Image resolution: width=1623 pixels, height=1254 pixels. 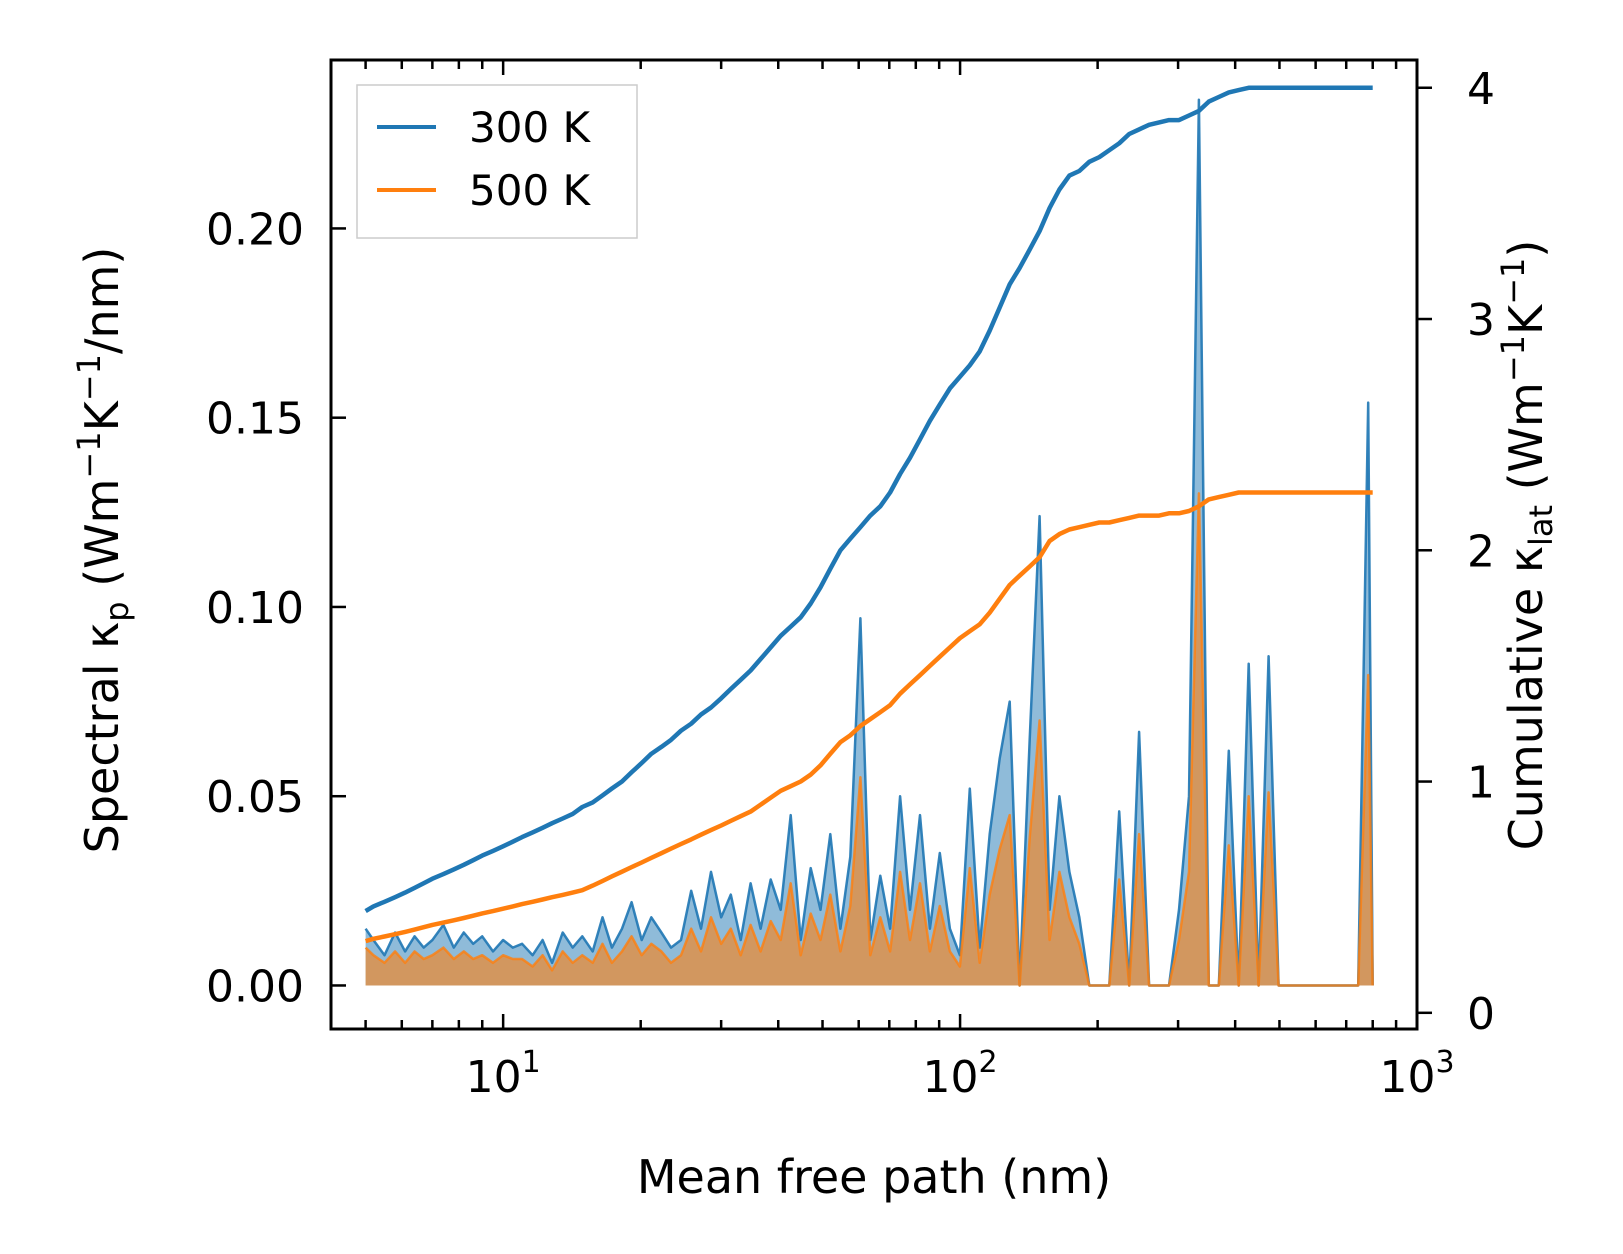 I want to click on right-tick-label: 3, so click(x=1481, y=320).